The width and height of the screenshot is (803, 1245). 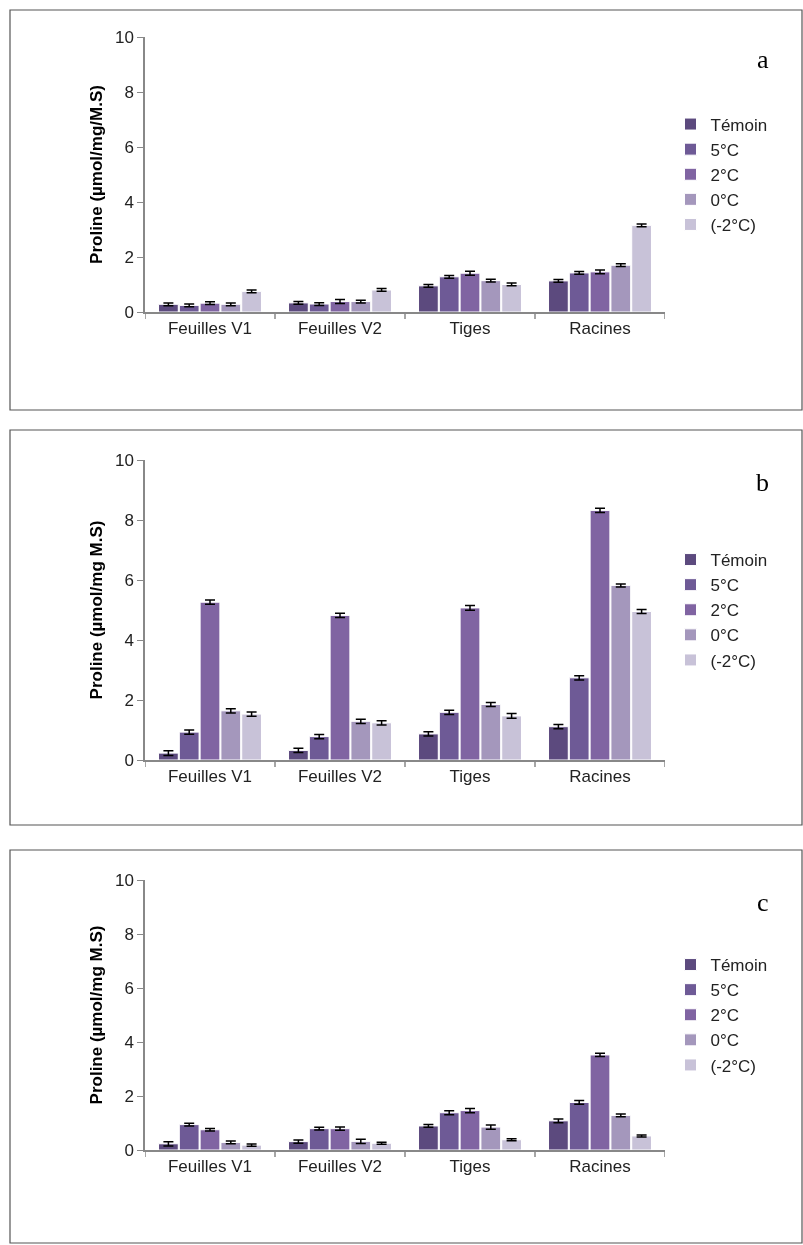 I want to click on text: c, so click(x=763, y=902).